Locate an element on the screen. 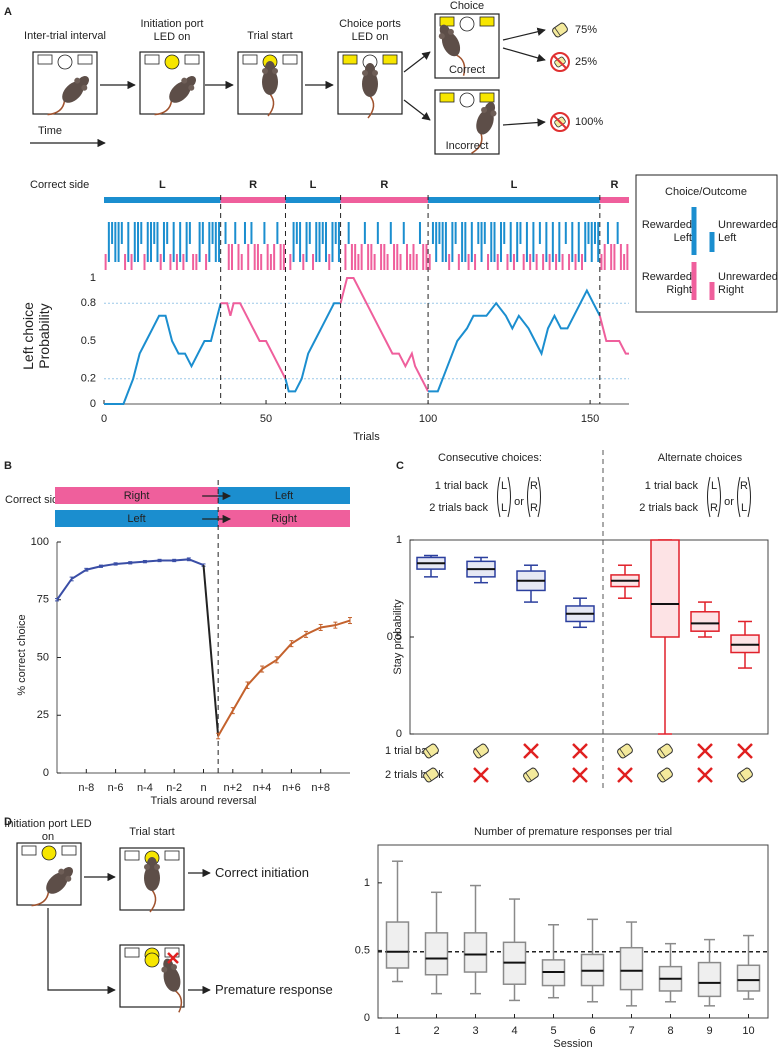 This screenshot has height=1052, width=780. x-tick-label: n+2 is located at coordinates (232, 788).